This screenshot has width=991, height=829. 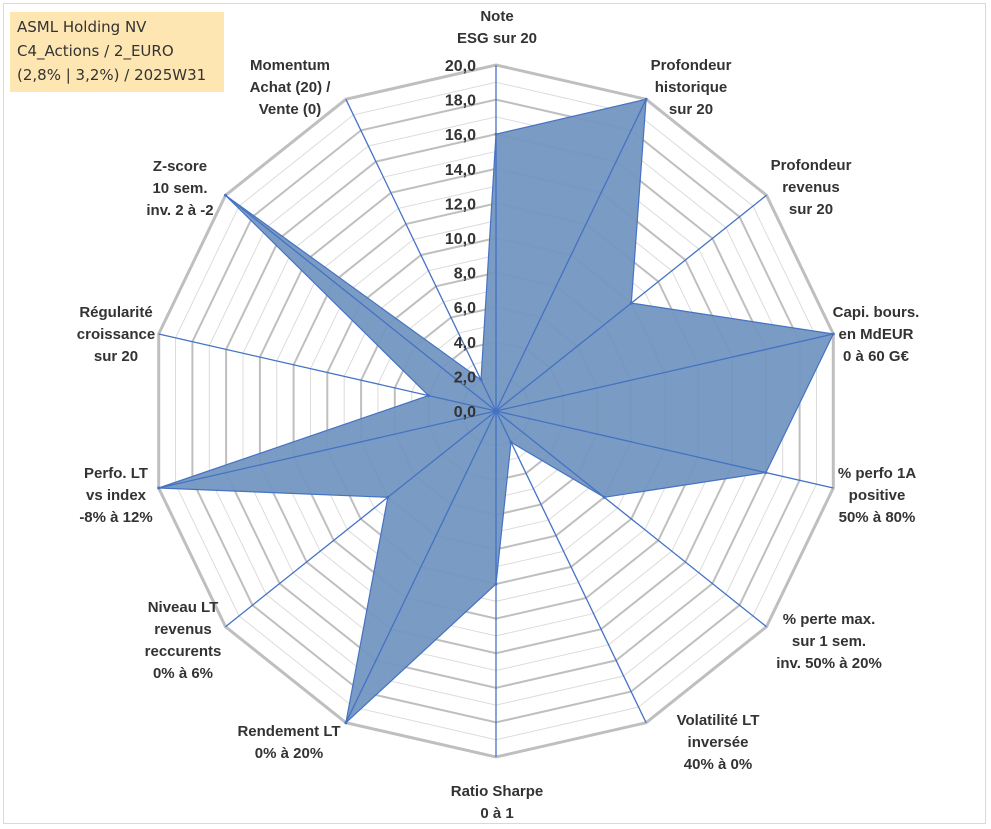 I want to click on category-label-line: inversée, so click(x=718, y=742).